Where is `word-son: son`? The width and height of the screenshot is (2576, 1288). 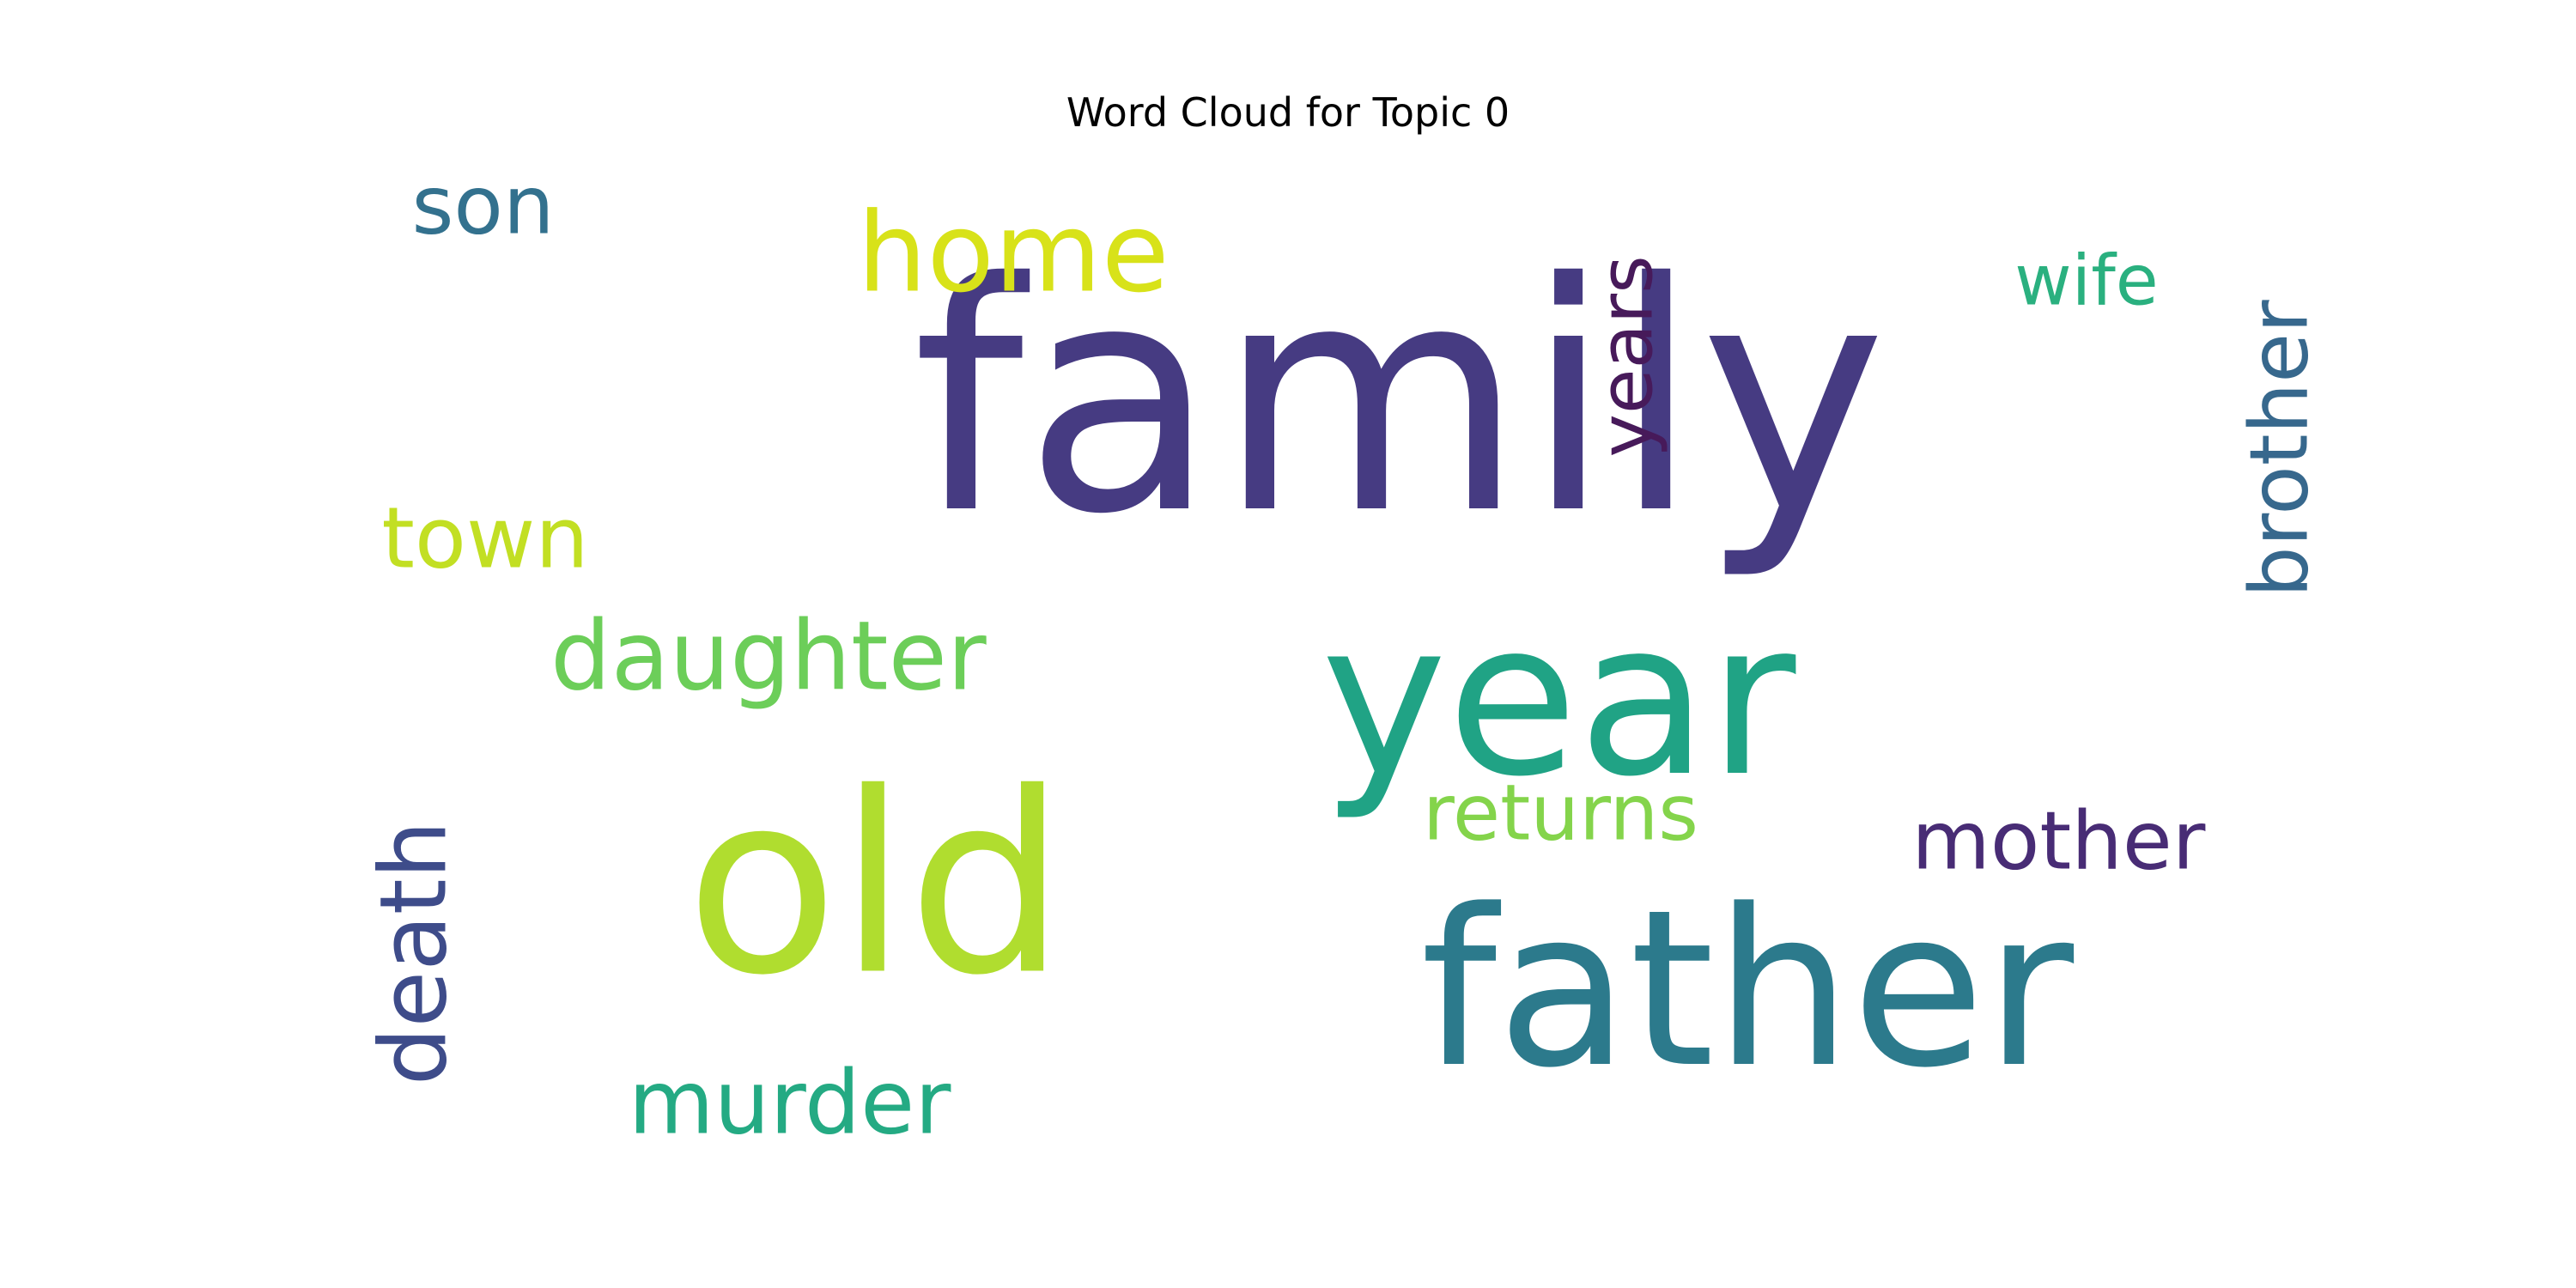 word-son: son is located at coordinates (483, 207).